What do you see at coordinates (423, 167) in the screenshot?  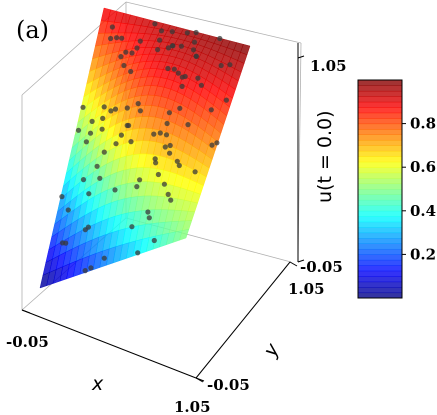 I see `colorbar-tick-label: 0.6` at bounding box center [423, 167].